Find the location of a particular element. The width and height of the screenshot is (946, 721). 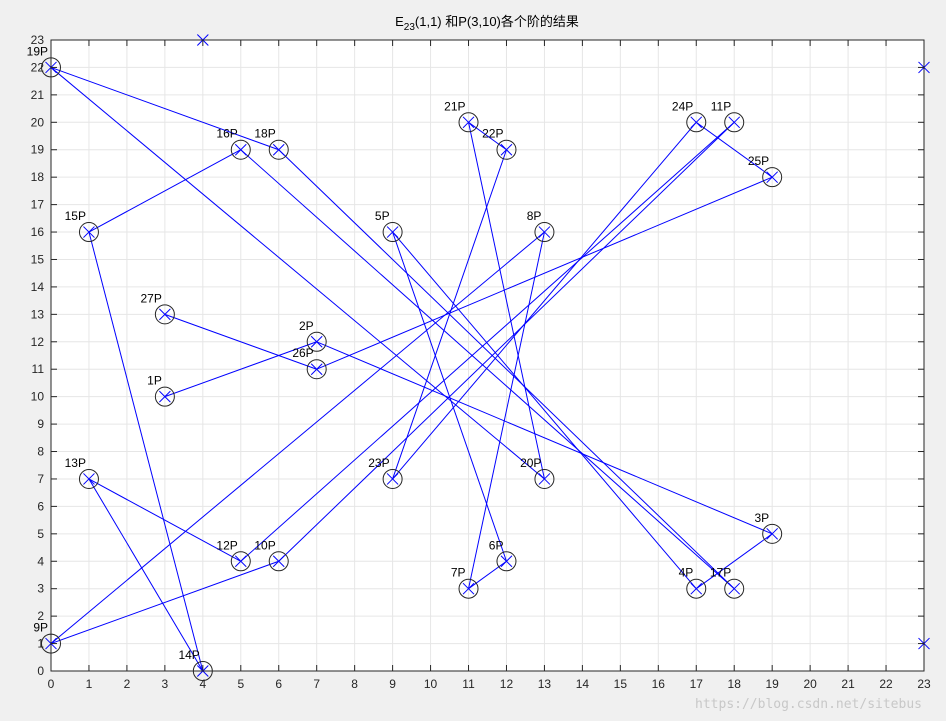

y-tick-label: 20 is located at coordinates (38, 122).